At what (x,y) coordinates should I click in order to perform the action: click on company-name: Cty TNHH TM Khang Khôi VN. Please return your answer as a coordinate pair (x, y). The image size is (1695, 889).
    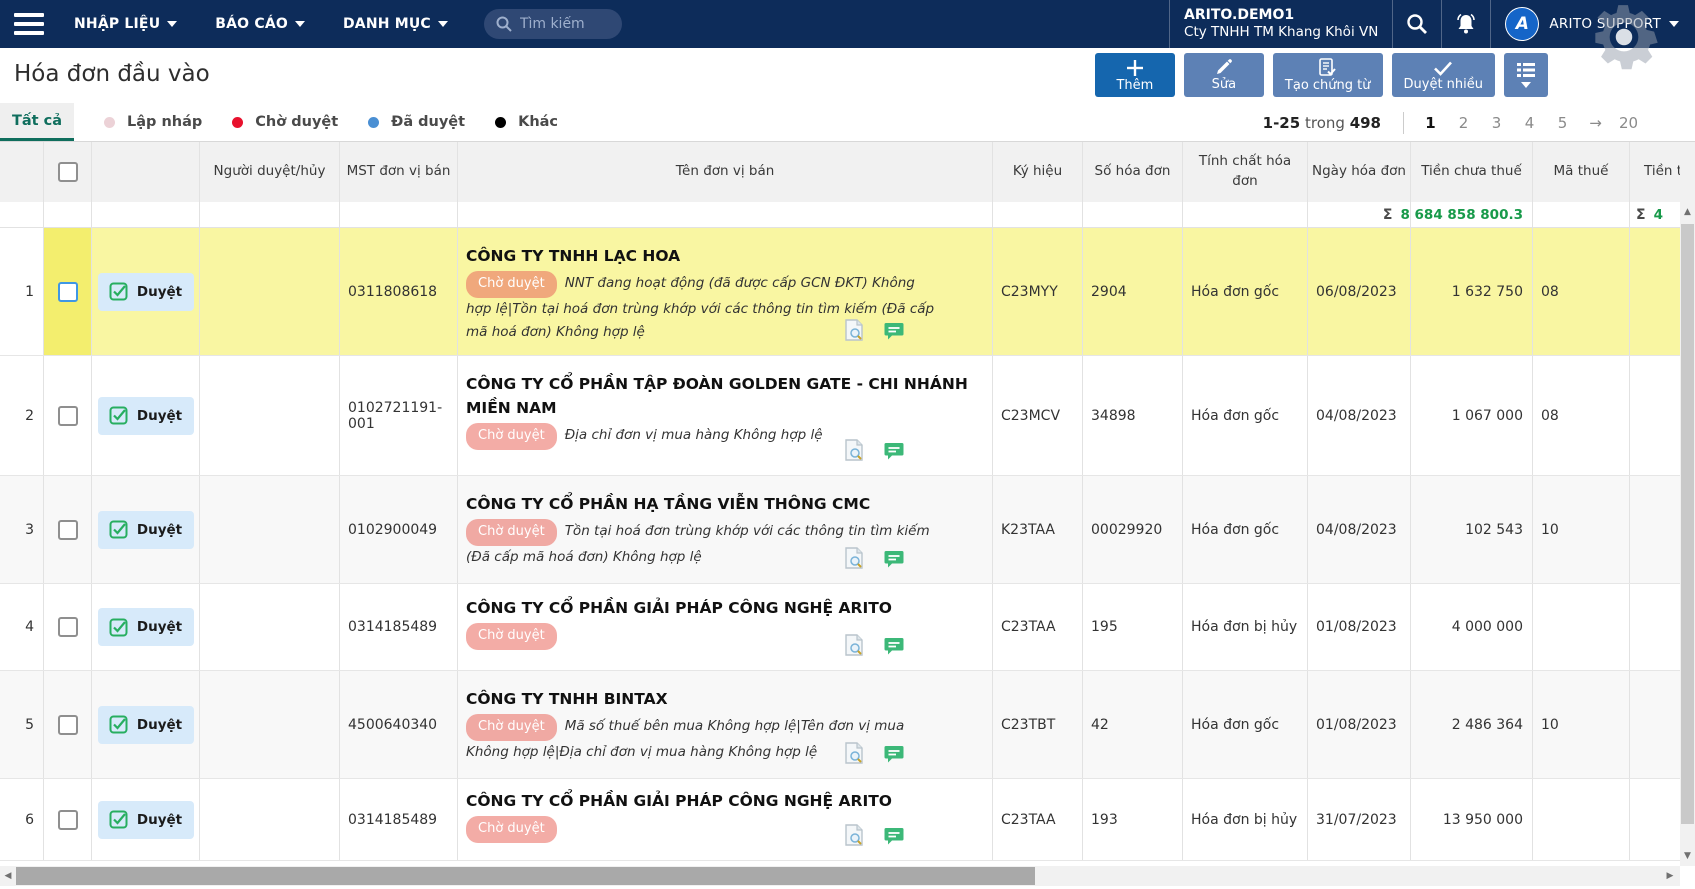
    Looking at the image, I should click on (1281, 32).